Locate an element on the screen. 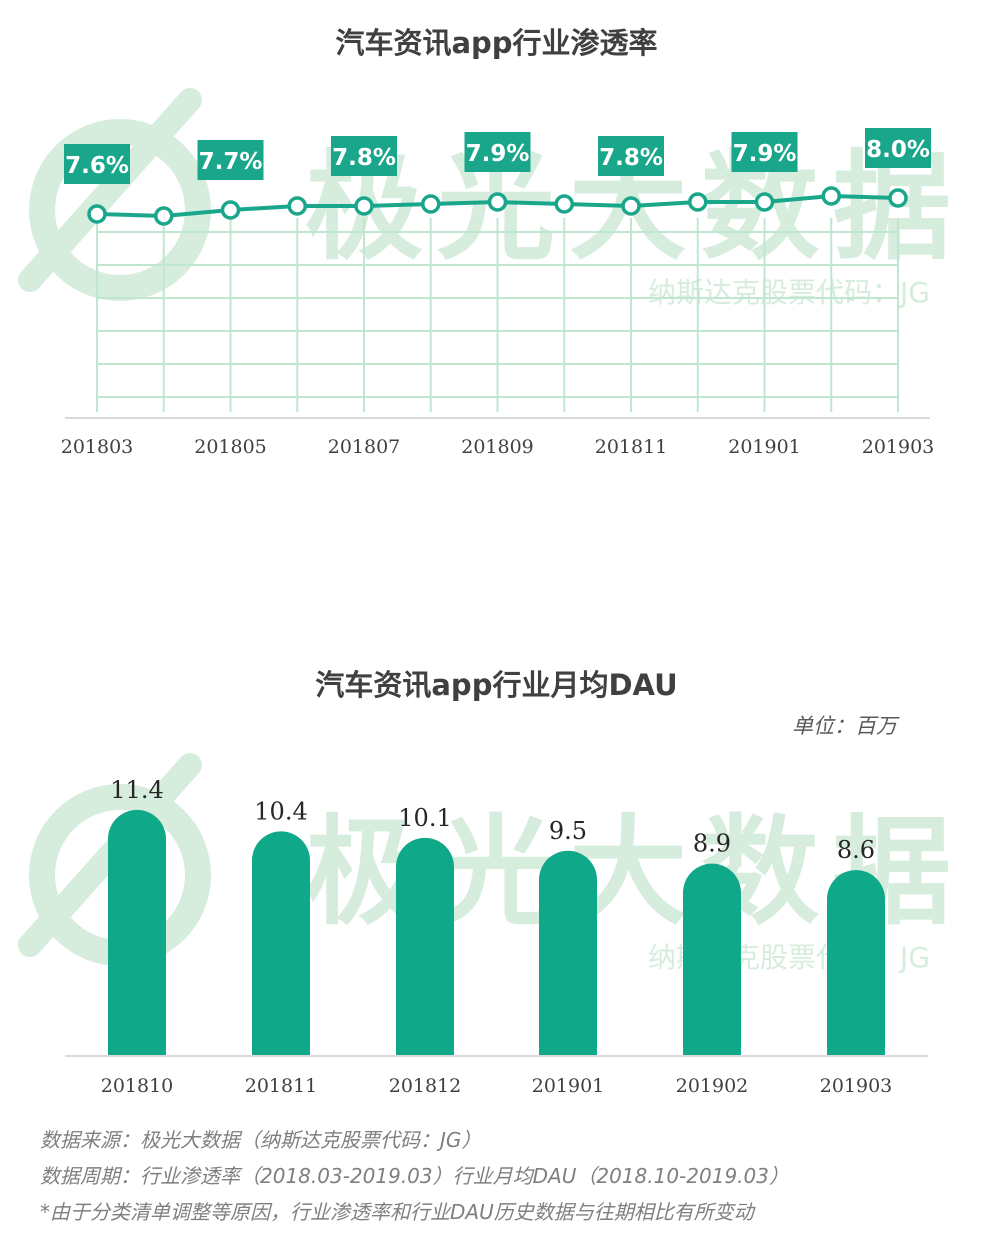 The image size is (993, 1241). bar-chart-title: 汽车资讯app行业月均DAU is located at coordinates (496, 685).